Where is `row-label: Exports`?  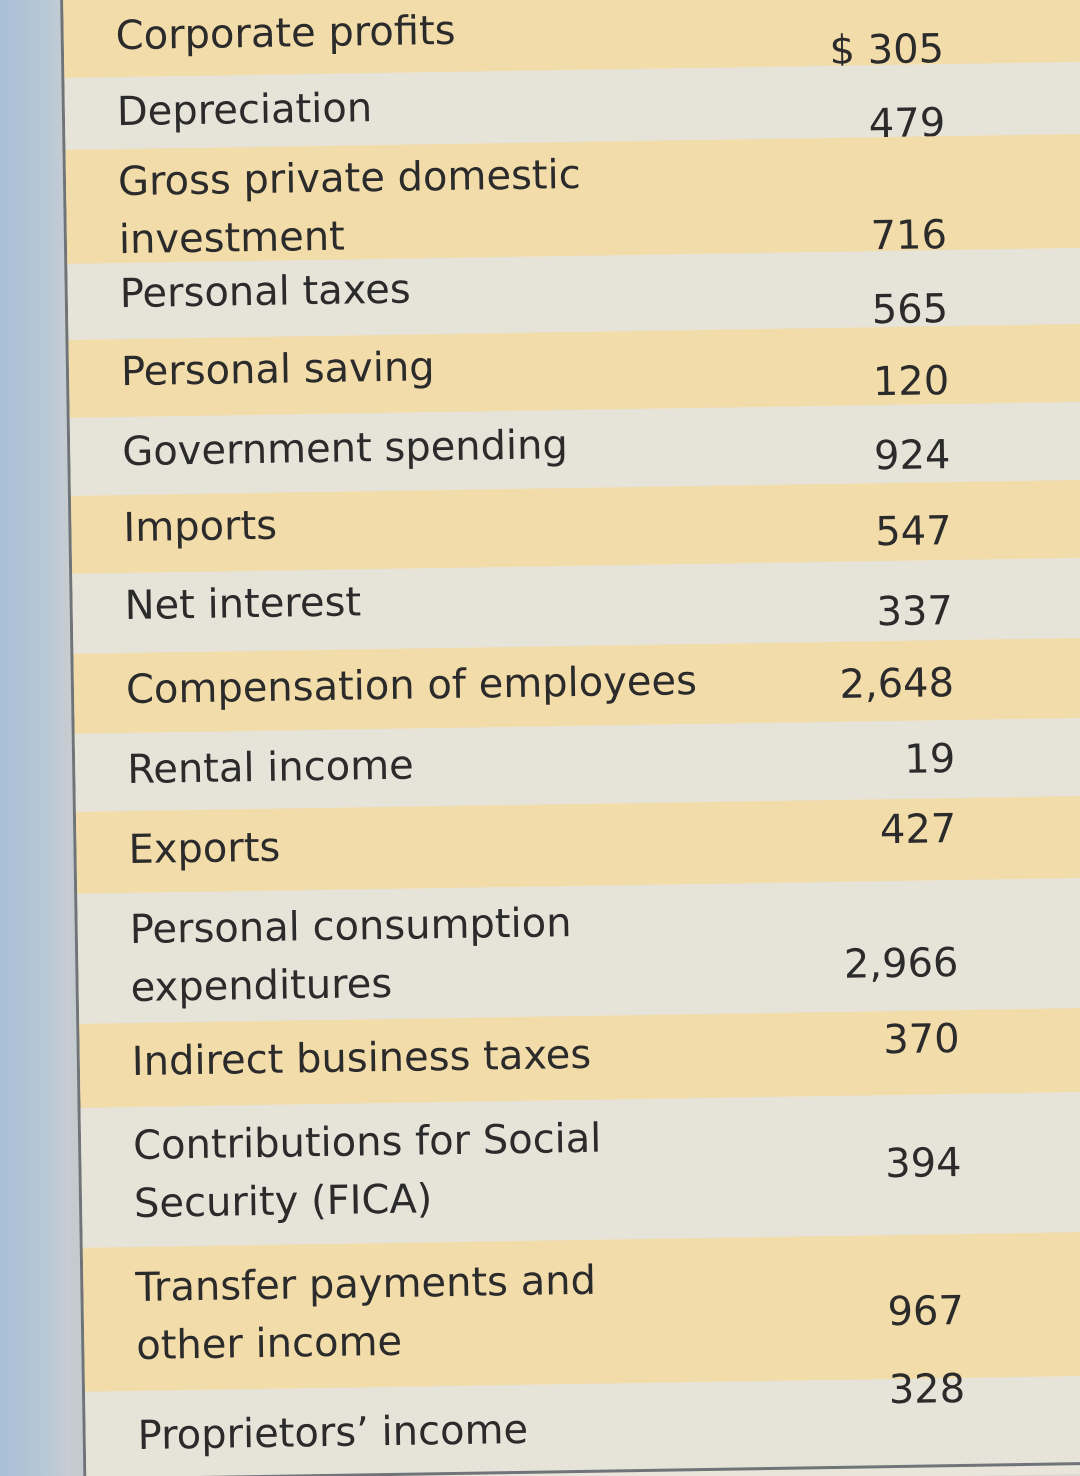 row-label: Exports is located at coordinates (204, 849).